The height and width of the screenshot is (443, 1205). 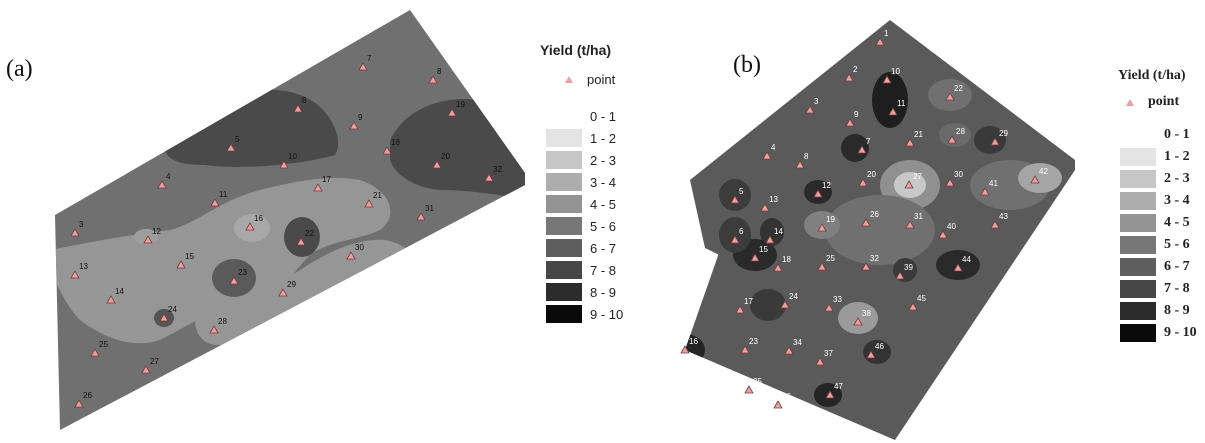 I want to click on point-label: 21, so click(x=918, y=134).